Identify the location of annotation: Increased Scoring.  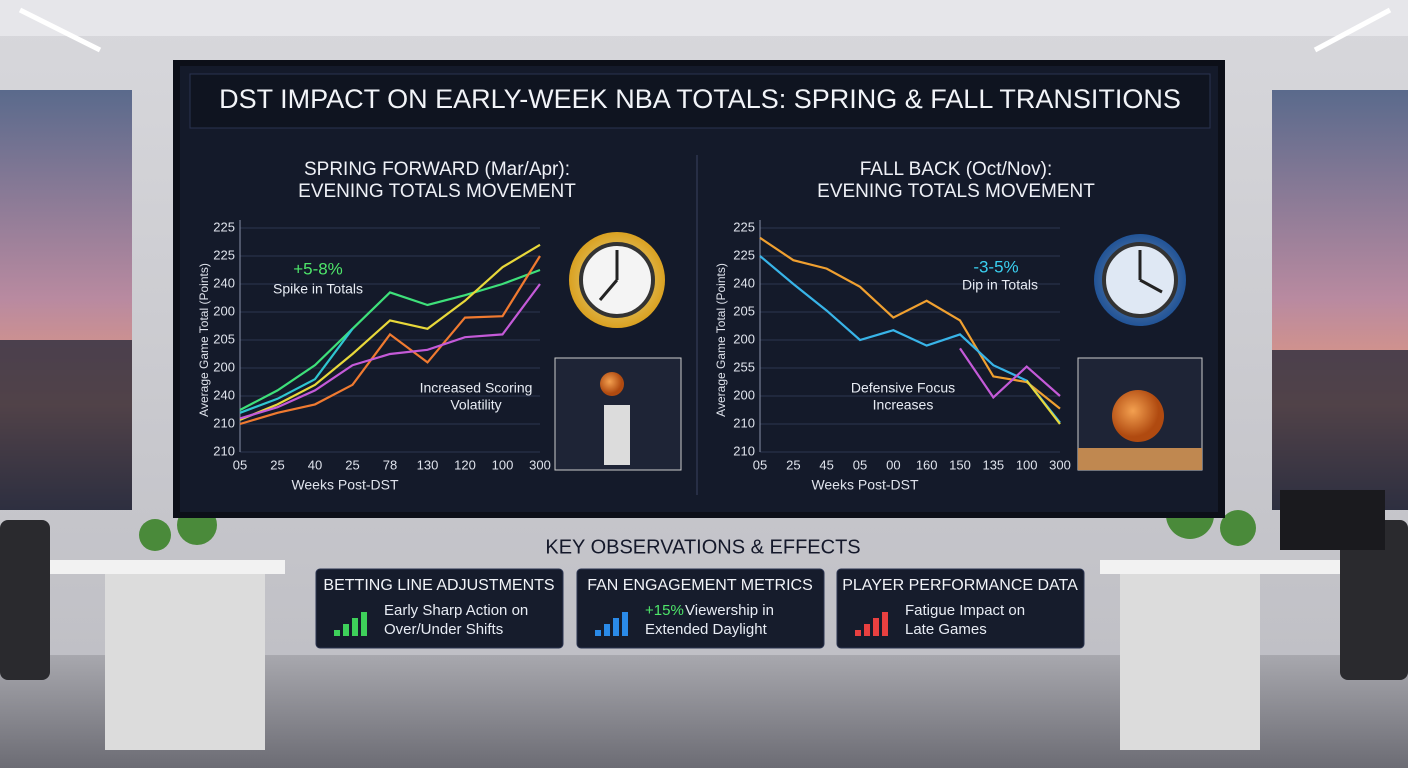
(476, 388).